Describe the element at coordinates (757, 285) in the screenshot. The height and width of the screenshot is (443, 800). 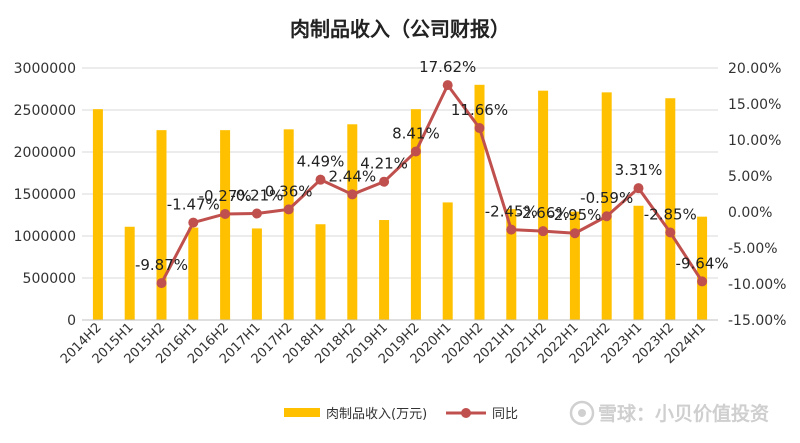
I see `y-right-tick-label: -10.00%` at that location.